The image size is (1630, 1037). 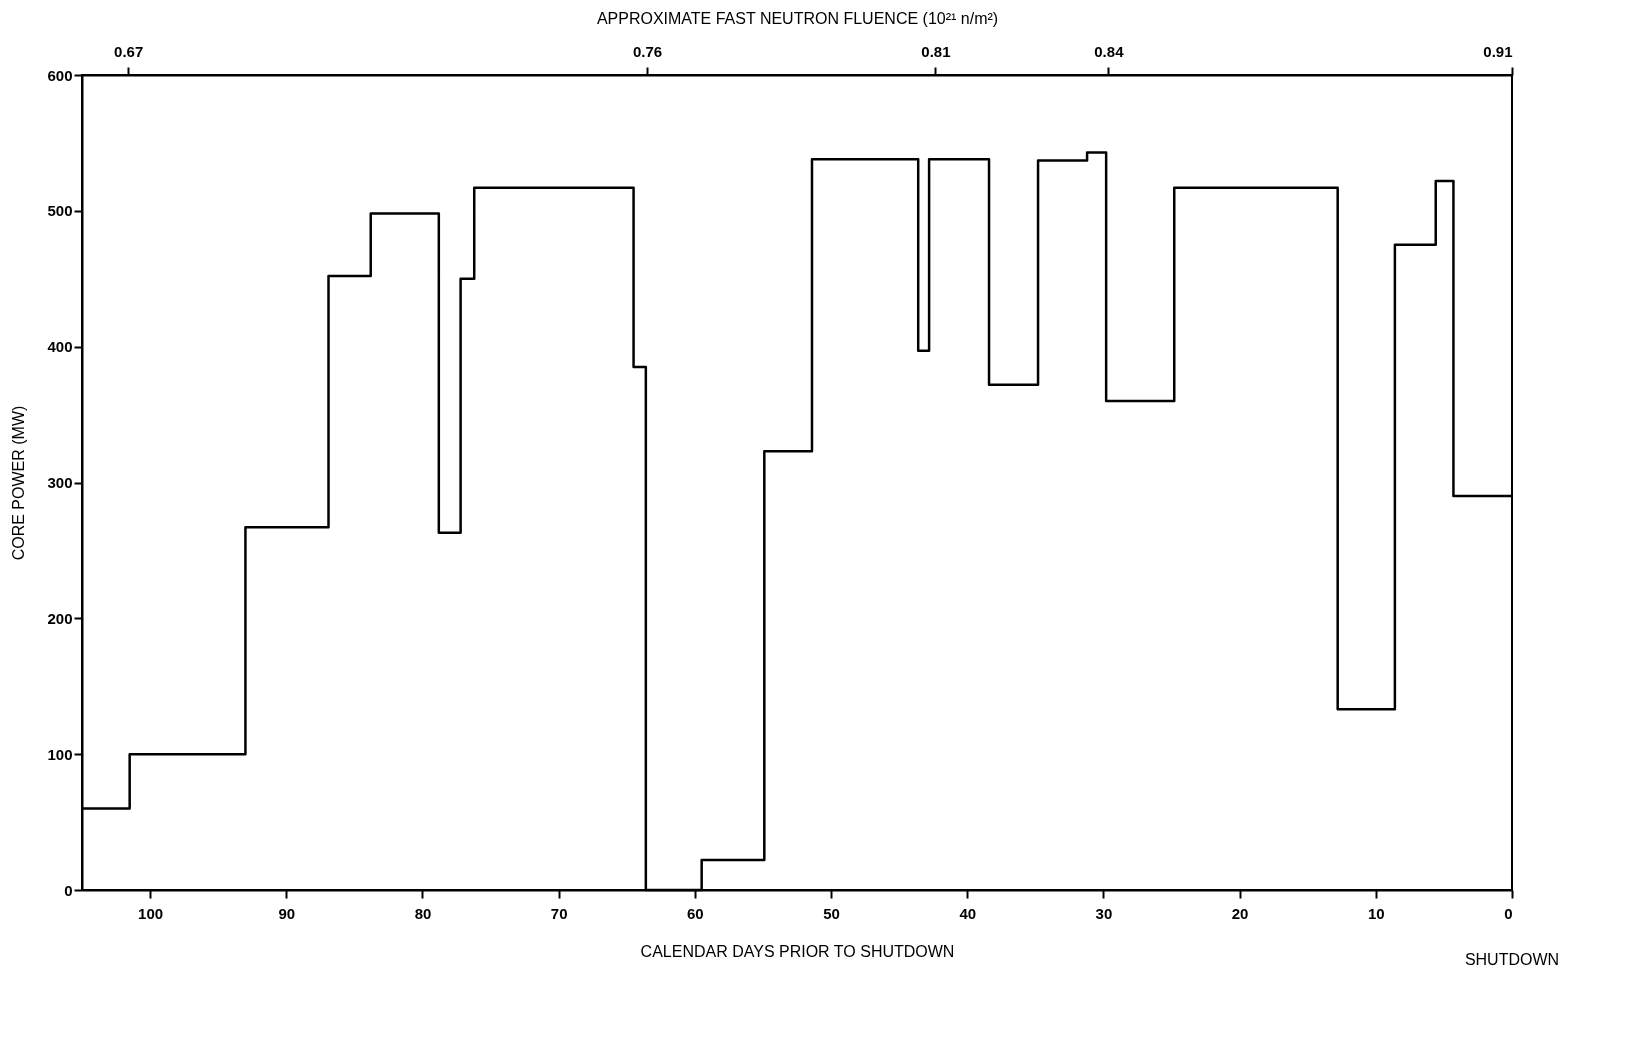 What do you see at coordinates (423, 913) in the screenshot?
I see `x-tick-label: 80` at bounding box center [423, 913].